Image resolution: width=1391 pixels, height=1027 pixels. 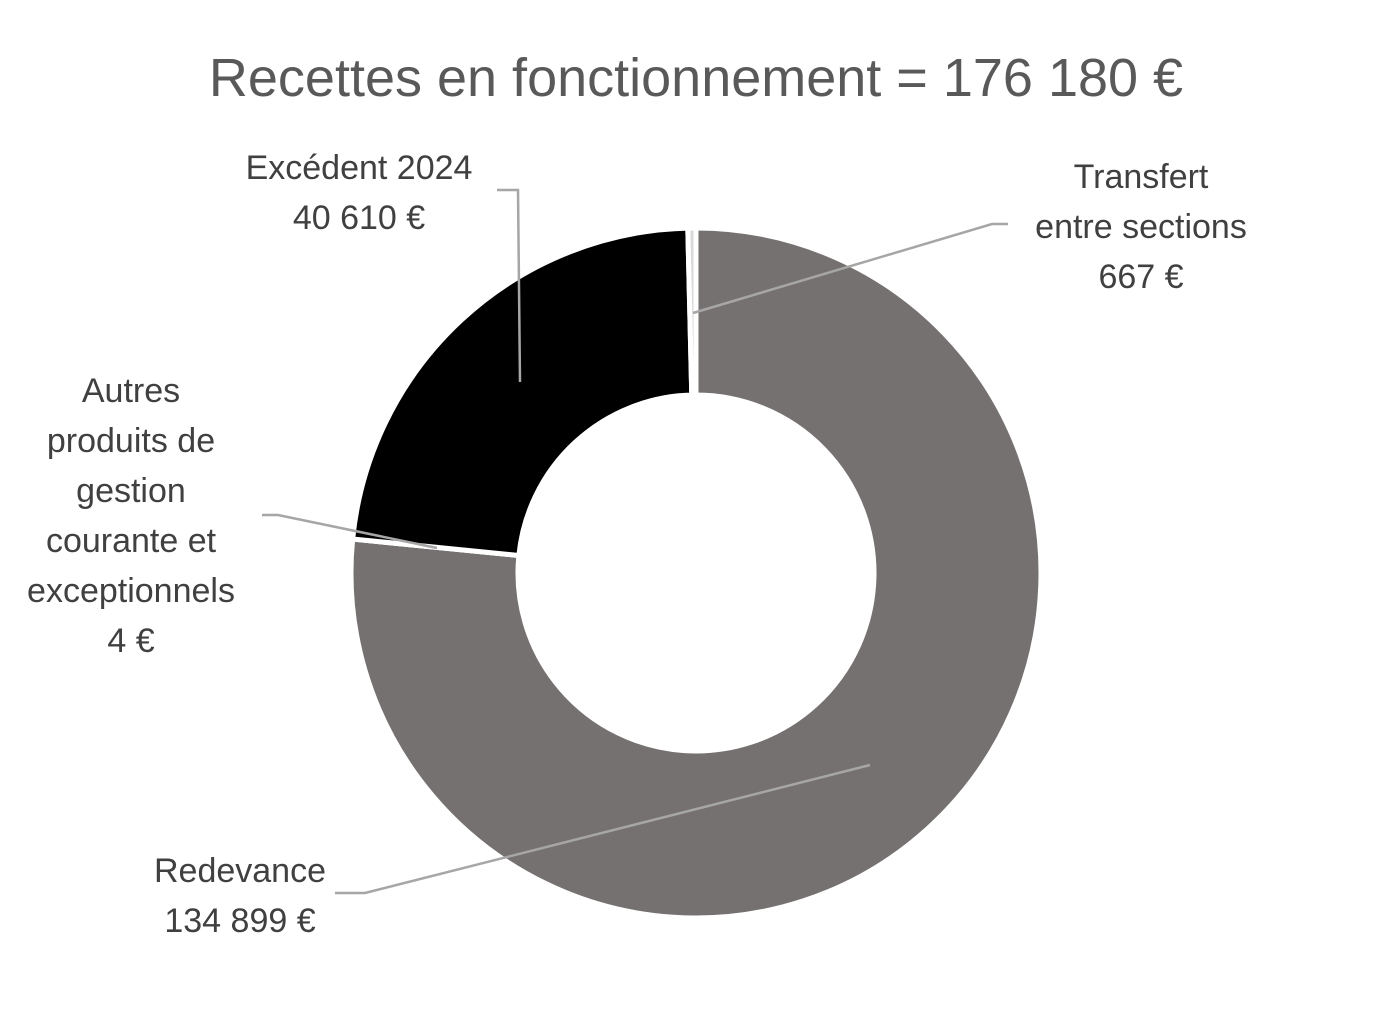 I want to click on chart-title: Recettes en fonctionnement = 176 180 €, so click(x=696, y=78).